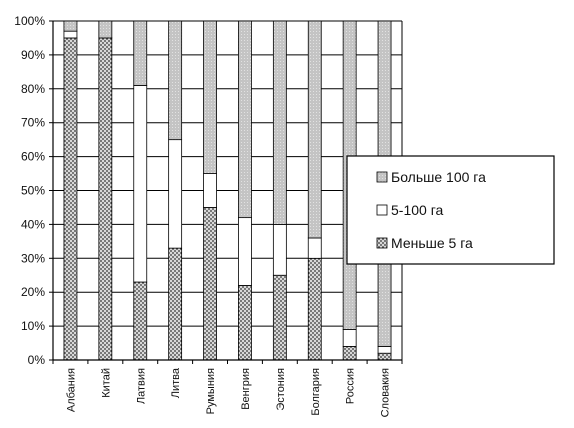  Describe the element at coordinates (351, 386) in the screenshot. I see `x-category-label: Россия` at that location.